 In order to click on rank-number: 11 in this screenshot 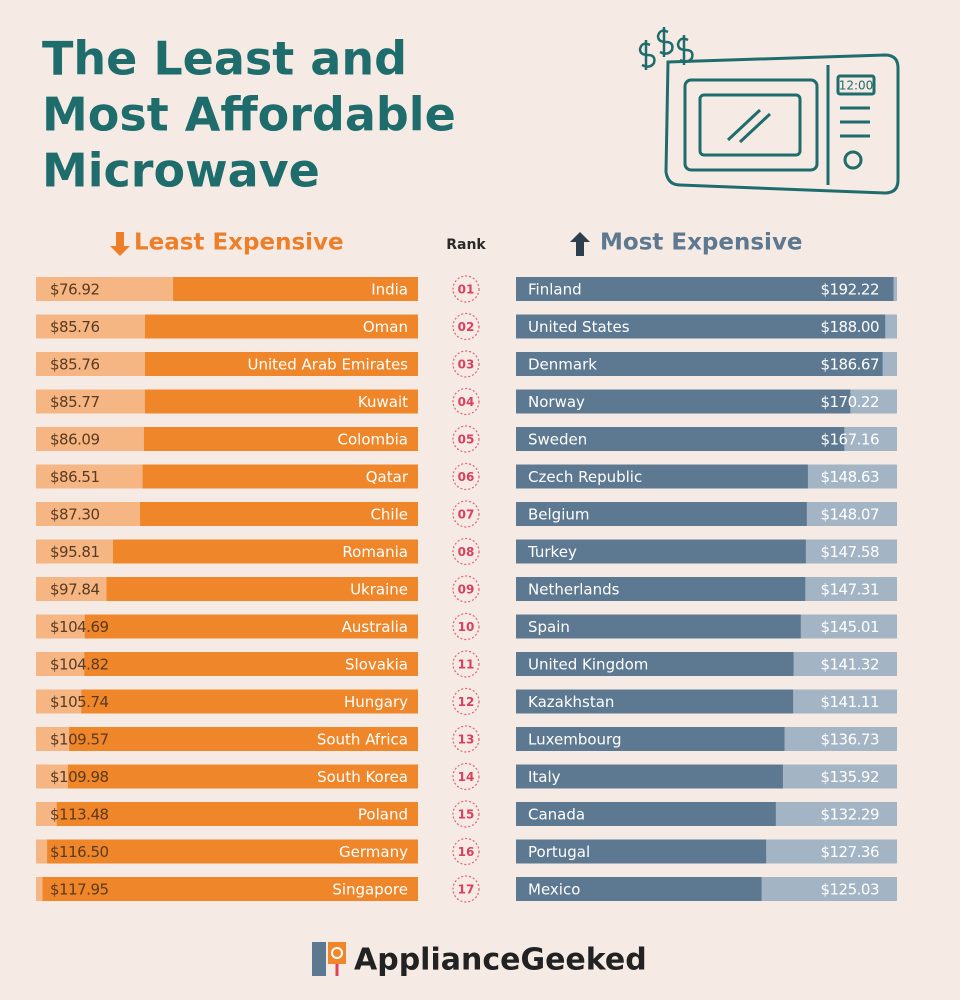, I will do `click(466, 665)`.